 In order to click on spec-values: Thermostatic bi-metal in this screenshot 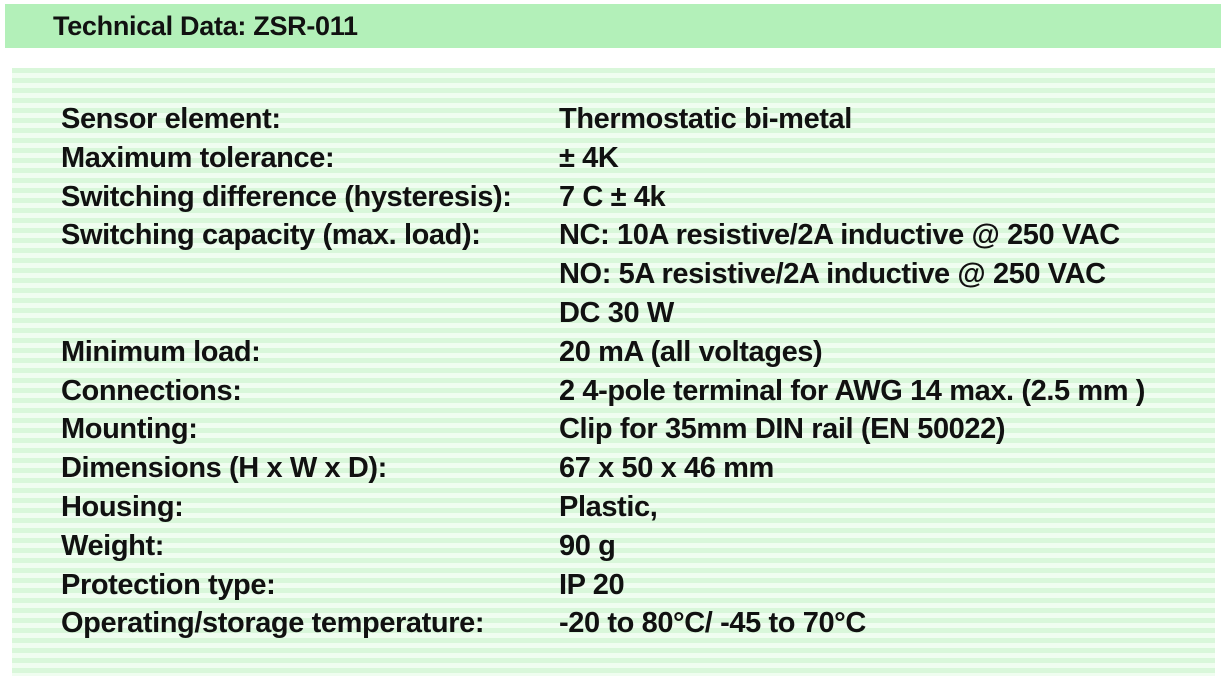, I will do `click(705, 119)`.